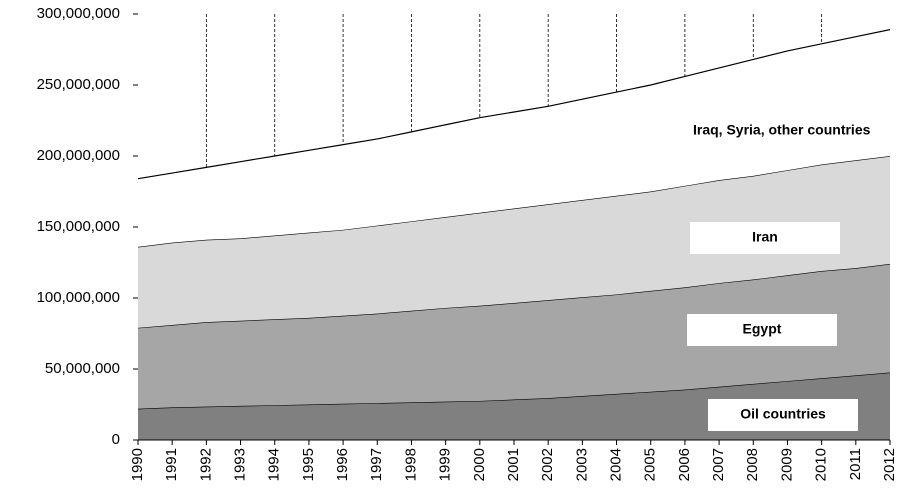 The height and width of the screenshot is (496, 904). Describe the element at coordinates (479, 464) in the screenshot. I see `x-tick-label: 2000` at that location.